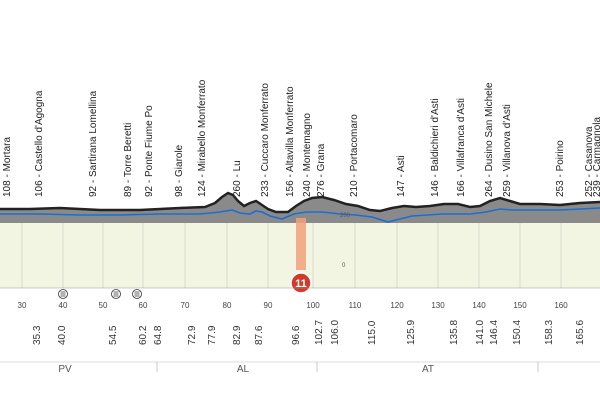  Describe the element at coordinates (243, 369) in the screenshot. I see `province-al: AL` at that location.